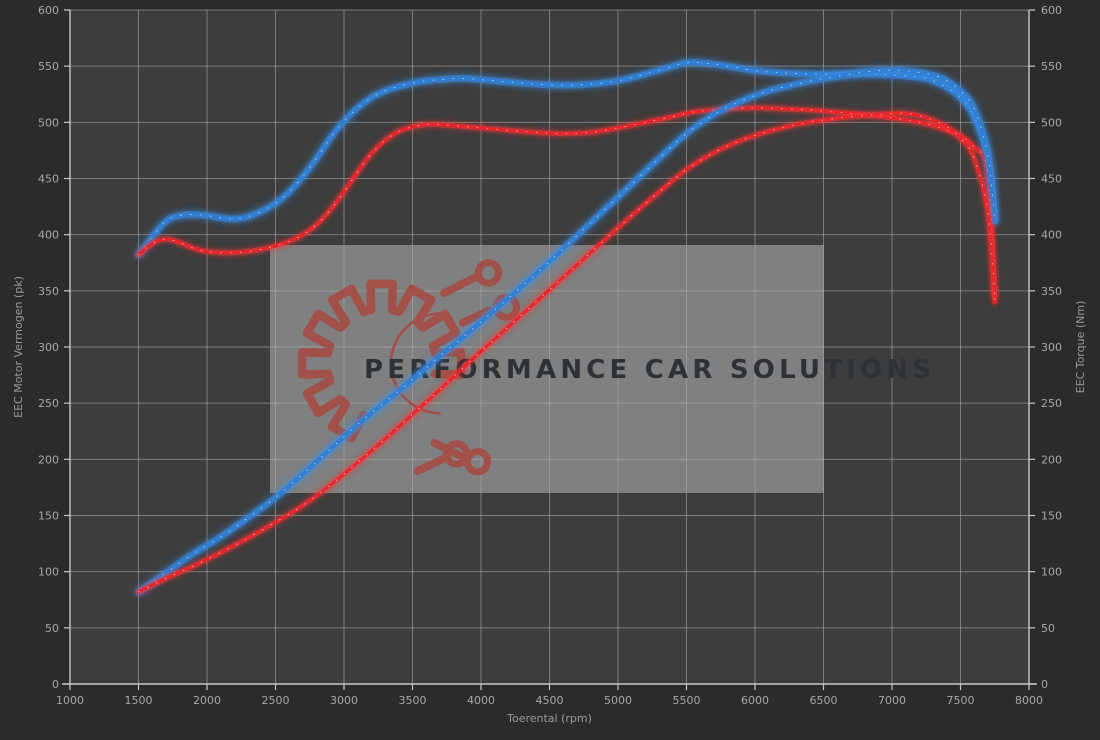 This screenshot has height=740, width=1100. Describe the element at coordinates (48, 122) in the screenshot. I see `y-tick-label-left: 500` at that location.